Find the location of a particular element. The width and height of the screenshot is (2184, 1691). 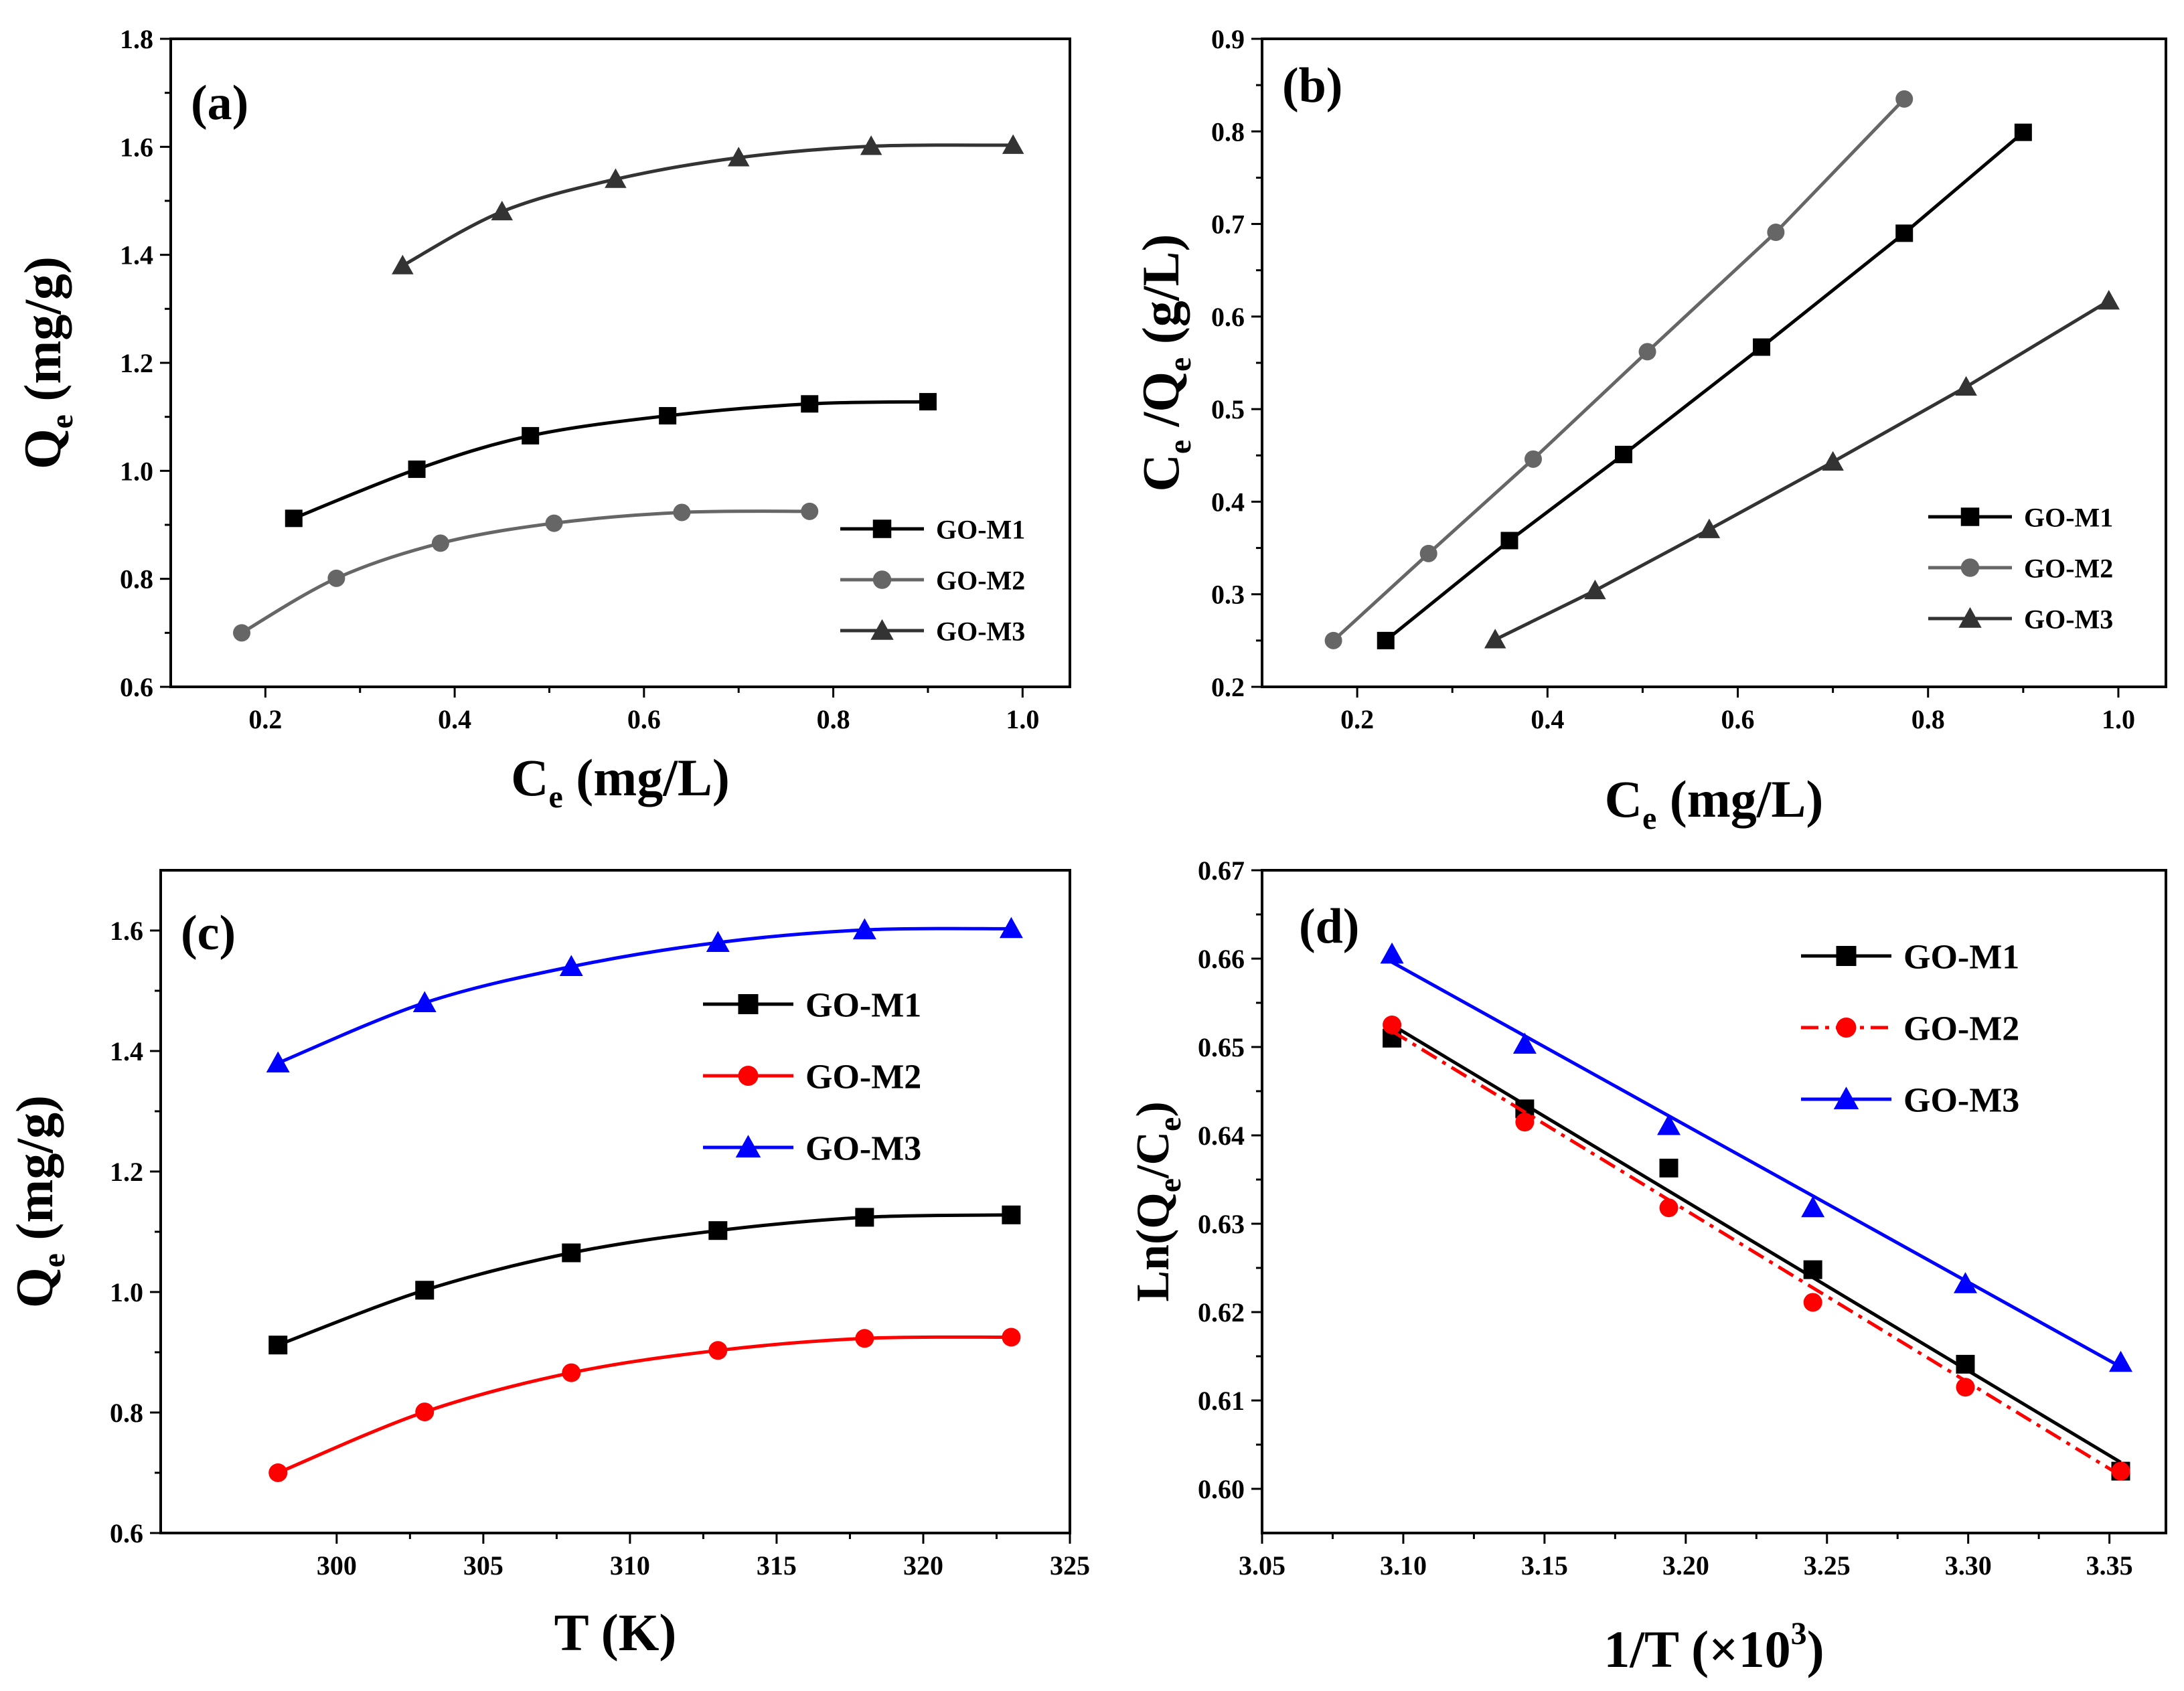

x-tick-label: 3.30 is located at coordinates (1968, 1566).